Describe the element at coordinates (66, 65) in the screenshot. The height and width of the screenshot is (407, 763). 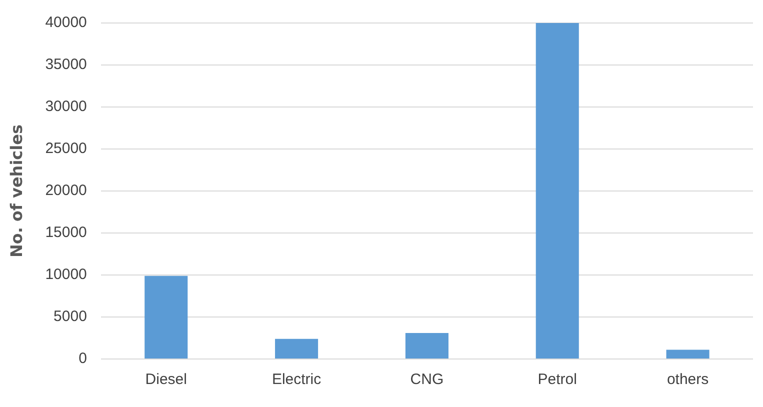
I see `y-tick-label: 35000` at that location.